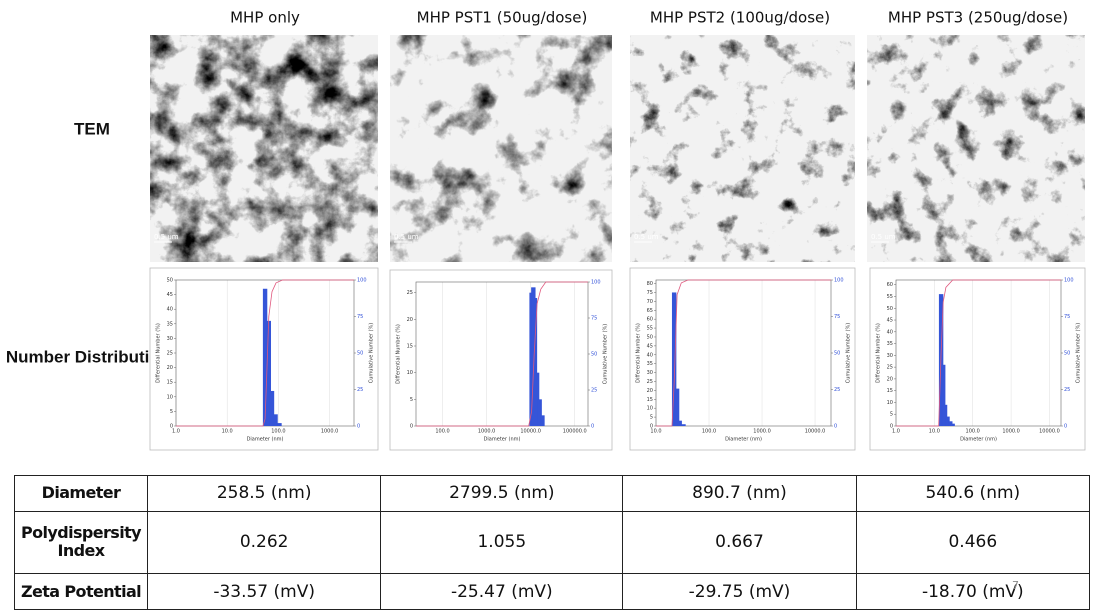  I want to click on column-header: MHP PST3 (250ug/dose), so click(978, 18).